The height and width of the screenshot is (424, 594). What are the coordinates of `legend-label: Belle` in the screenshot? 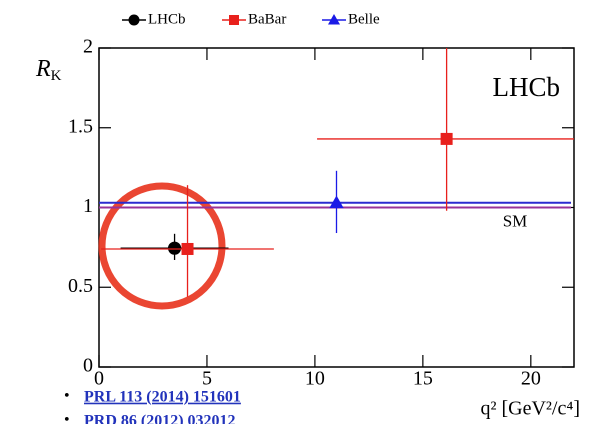 It's located at (364, 19).